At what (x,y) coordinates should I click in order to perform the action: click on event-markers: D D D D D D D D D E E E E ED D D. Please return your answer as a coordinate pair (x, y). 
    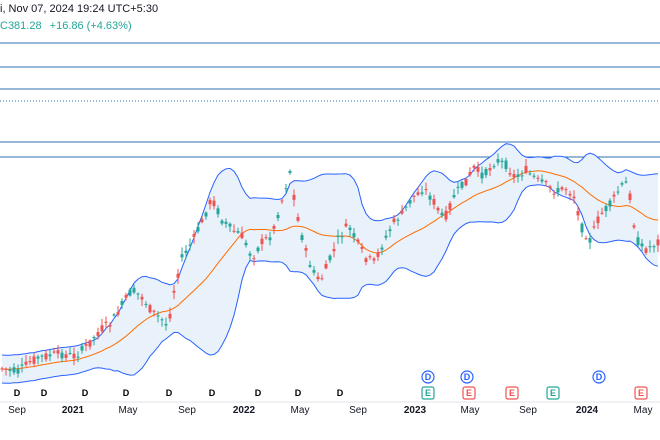
    Looking at the image, I should click on (329, 385).